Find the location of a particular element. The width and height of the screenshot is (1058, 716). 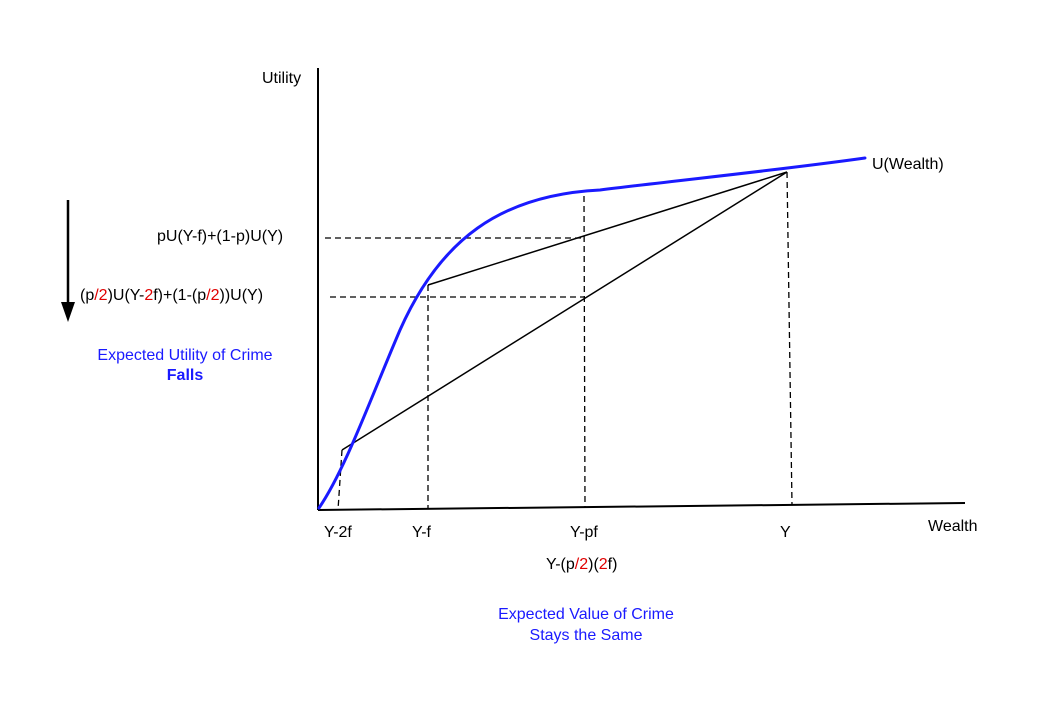

x-axis-label: Wealth is located at coordinates (953, 526).